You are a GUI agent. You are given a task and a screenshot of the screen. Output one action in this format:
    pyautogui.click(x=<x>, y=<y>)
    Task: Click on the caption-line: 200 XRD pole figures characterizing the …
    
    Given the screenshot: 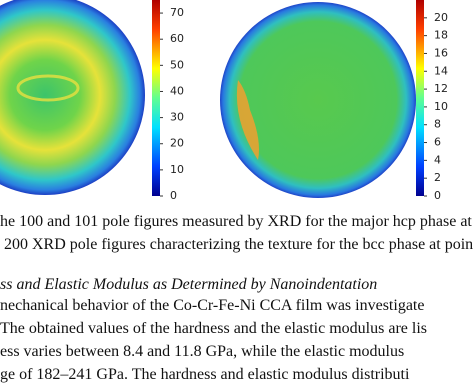 What is the action you would take?
    pyautogui.click(x=237, y=244)
    